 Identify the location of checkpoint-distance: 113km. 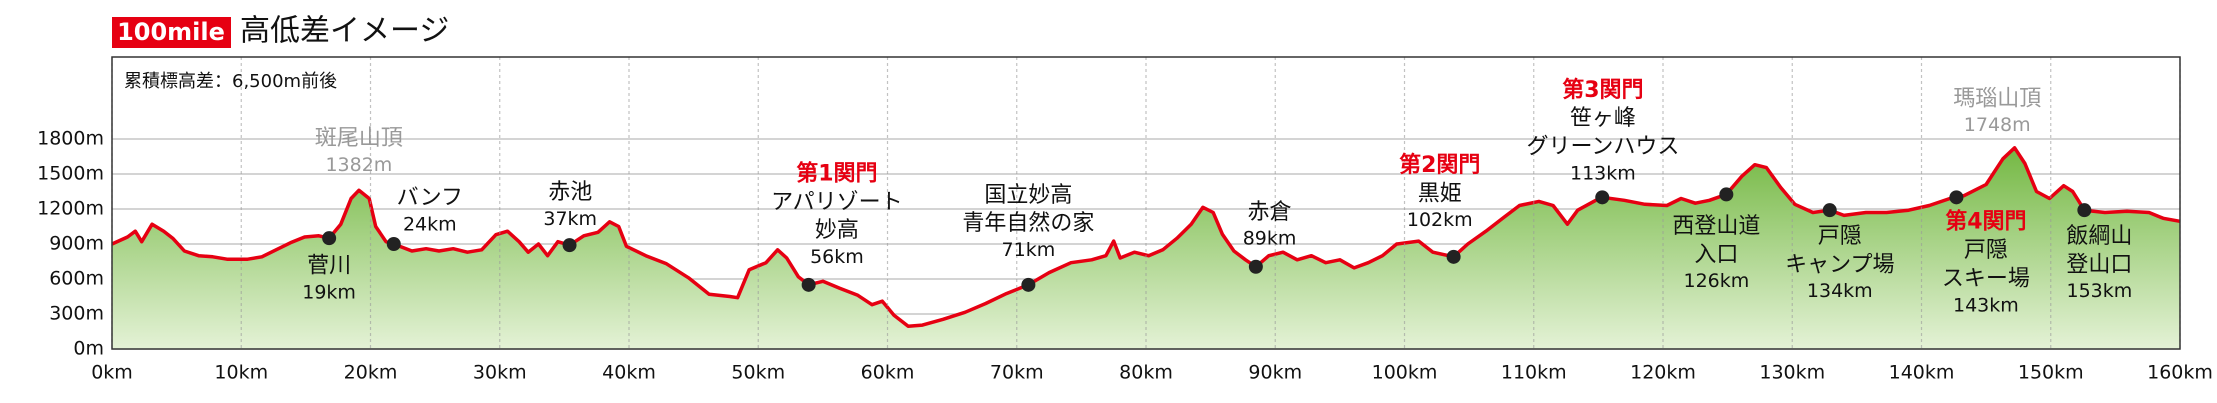
(1603, 173).